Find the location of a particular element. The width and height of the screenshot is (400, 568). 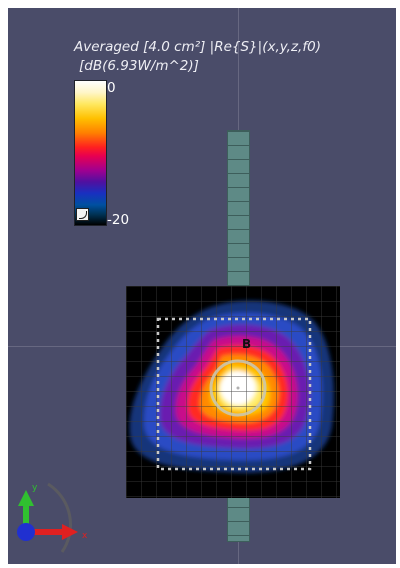

rotation-arc is located at coordinates (60, 517).